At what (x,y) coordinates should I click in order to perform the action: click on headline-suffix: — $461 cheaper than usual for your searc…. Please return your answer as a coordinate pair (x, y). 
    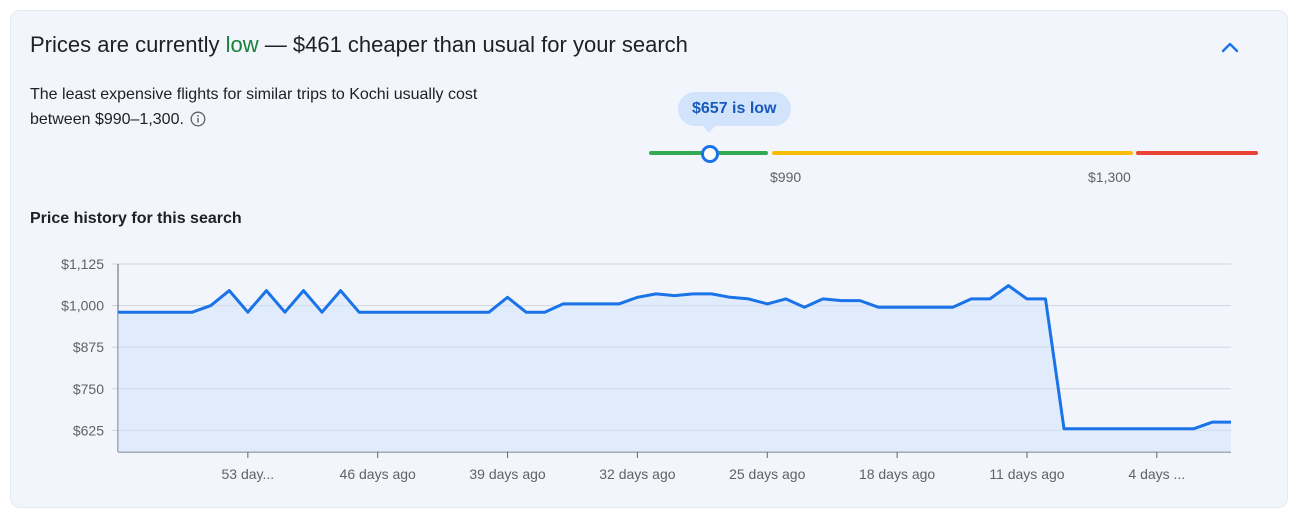
    Looking at the image, I should click on (473, 44).